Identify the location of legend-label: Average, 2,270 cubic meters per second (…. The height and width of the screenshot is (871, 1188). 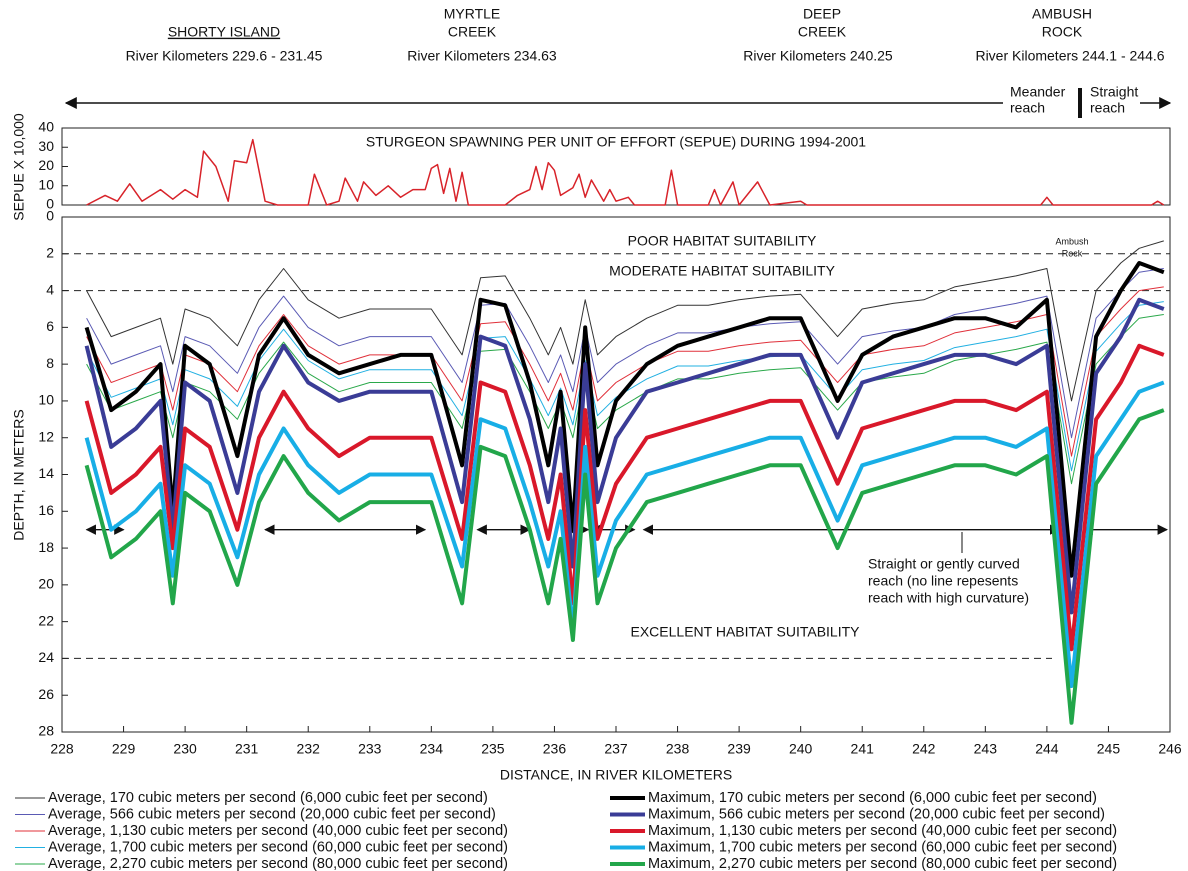
(278, 863).